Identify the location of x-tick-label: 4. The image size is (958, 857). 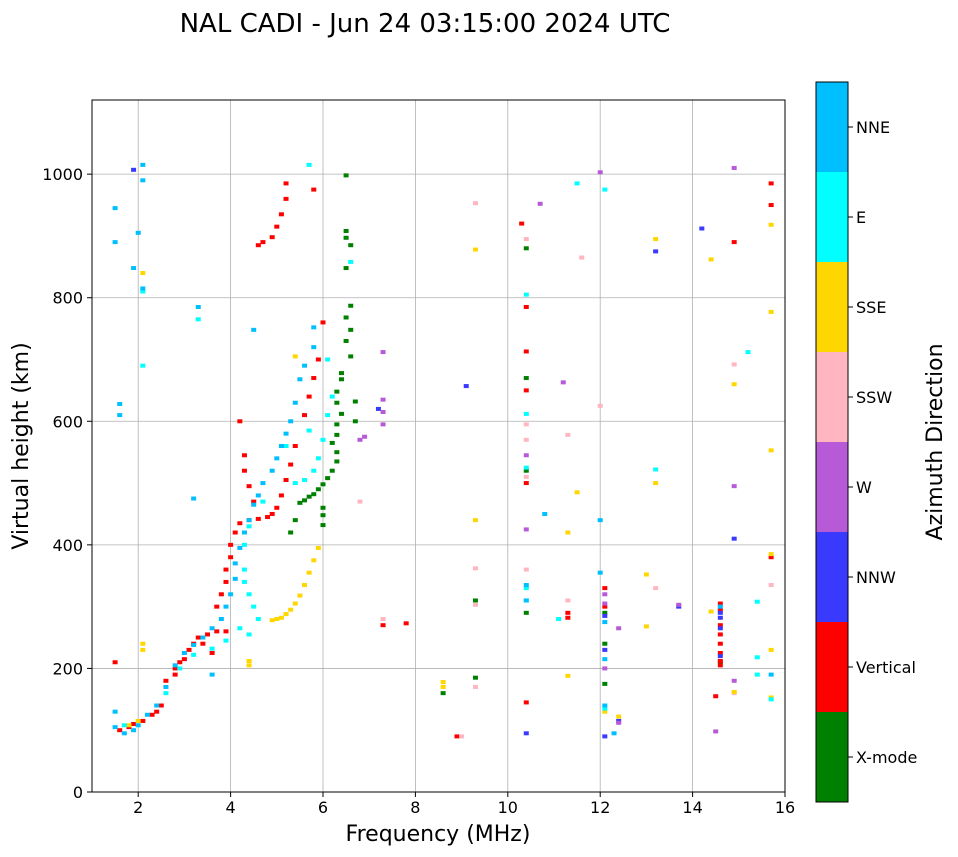
(231, 807).